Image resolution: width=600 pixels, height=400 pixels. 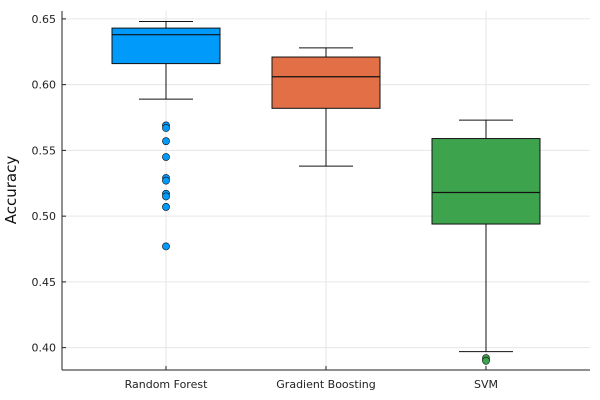 What do you see at coordinates (44, 282) in the screenshot?
I see `y-tick-label: 0.45` at bounding box center [44, 282].